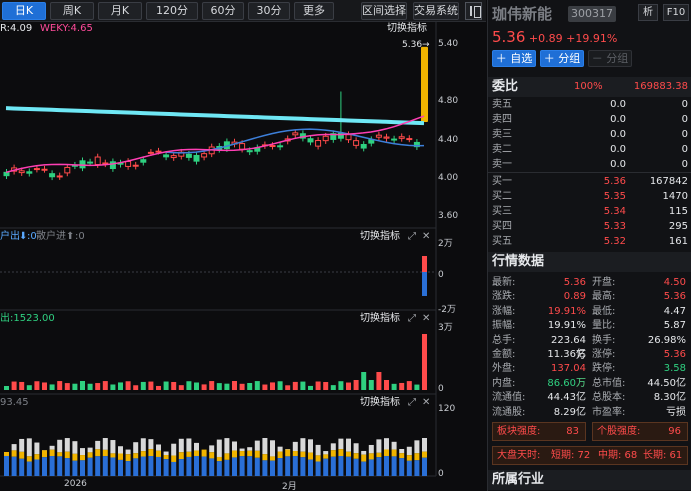  What do you see at coordinates (426, 402) in the screenshot?
I see `bottom-close-icon: ✕` at bounding box center [426, 402].